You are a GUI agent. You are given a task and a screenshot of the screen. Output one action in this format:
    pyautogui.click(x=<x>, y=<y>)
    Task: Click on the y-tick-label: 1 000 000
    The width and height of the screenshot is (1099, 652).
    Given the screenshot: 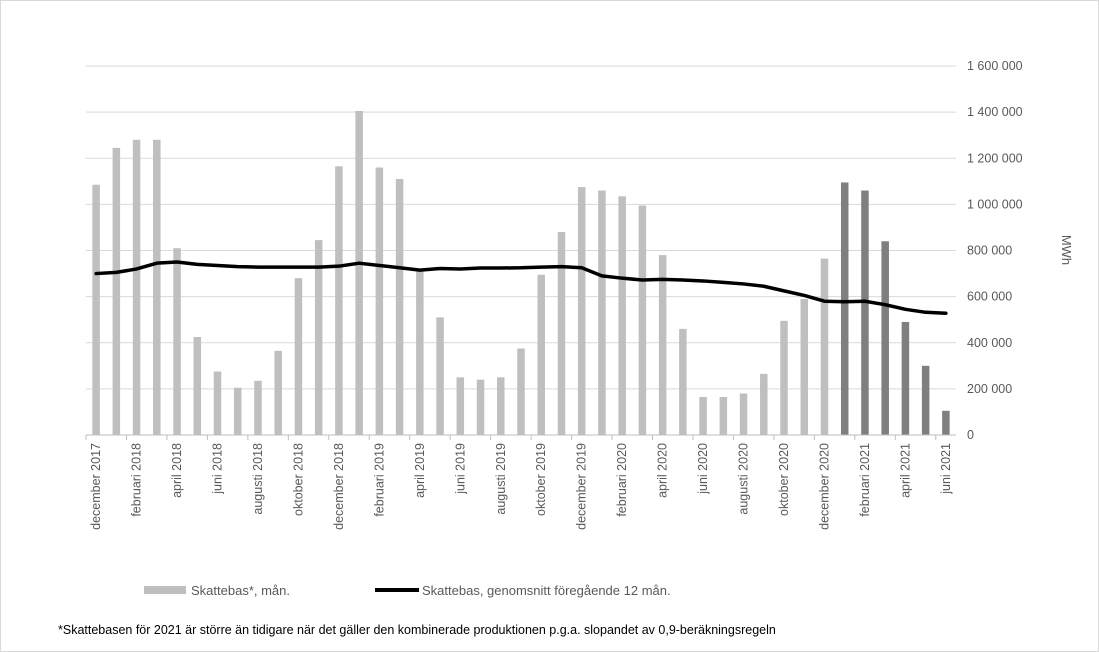 What is the action you would take?
    pyautogui.click(x=995, y=204)
    